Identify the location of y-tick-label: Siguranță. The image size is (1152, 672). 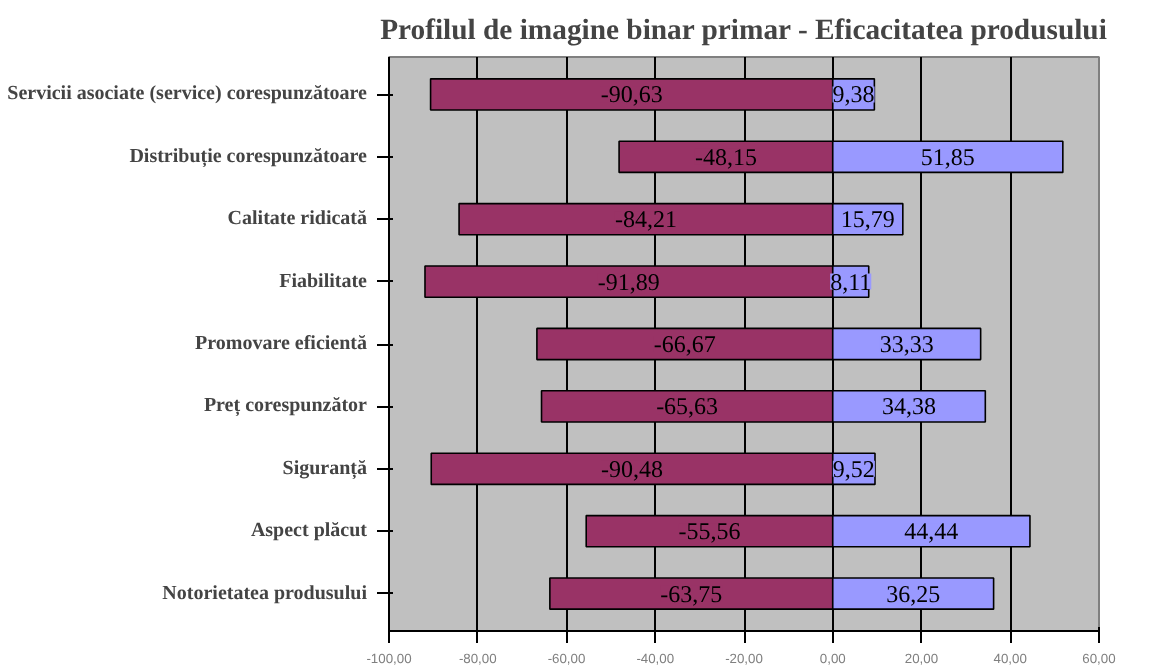
(325, 468).